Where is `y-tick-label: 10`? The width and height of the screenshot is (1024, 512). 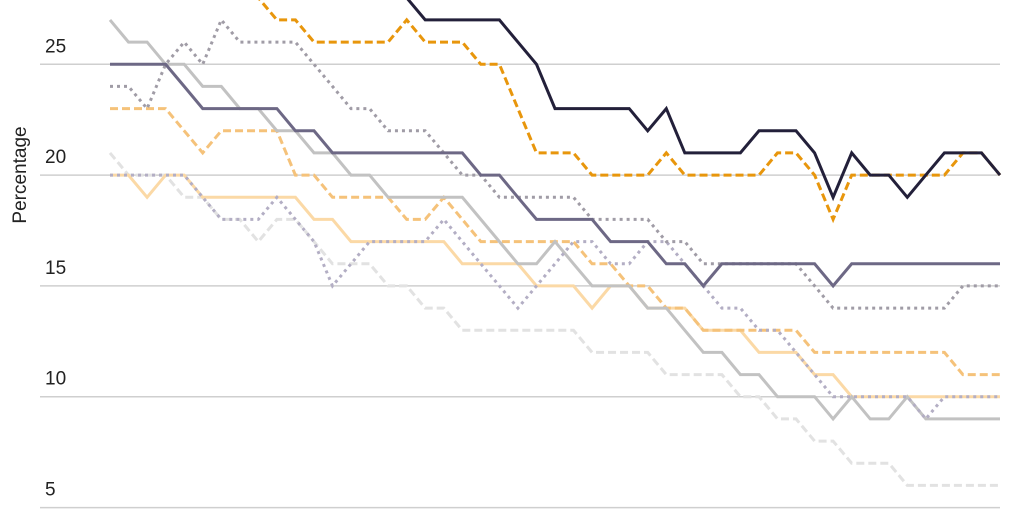
y-tick-label: 10 is located at coordinates (55, 379).